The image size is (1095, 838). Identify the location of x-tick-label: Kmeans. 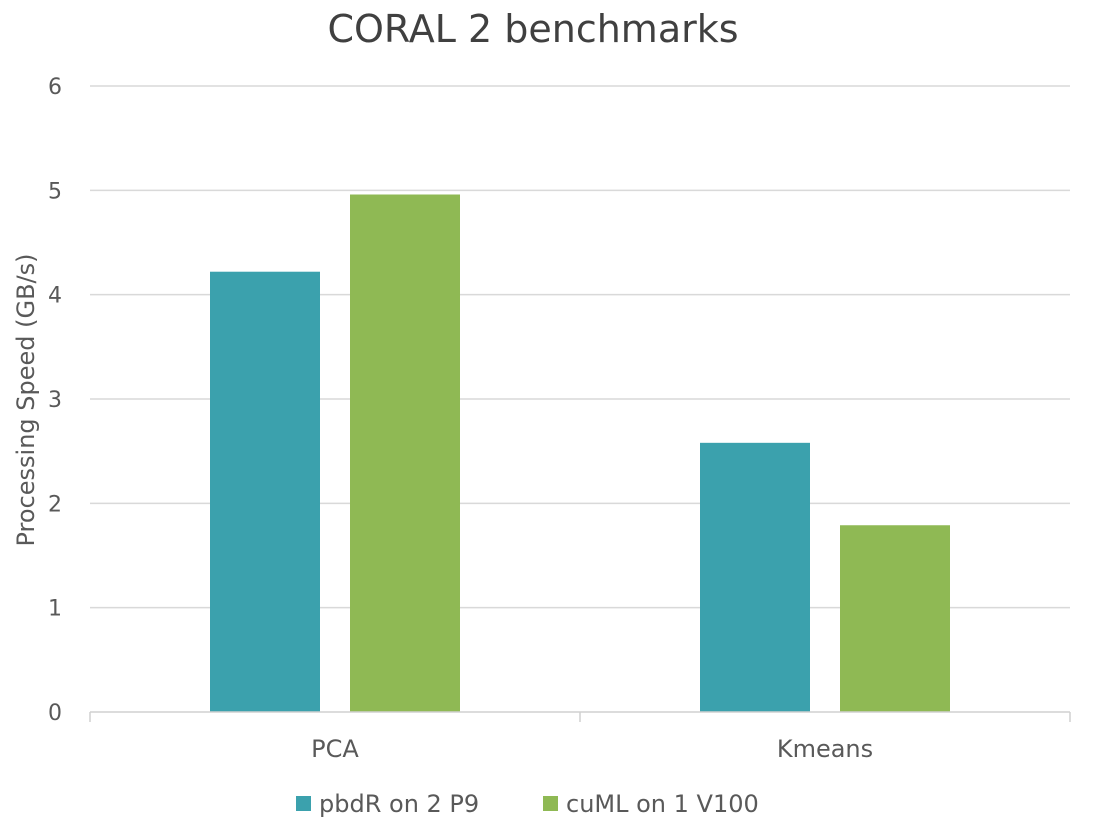
(825, 749).